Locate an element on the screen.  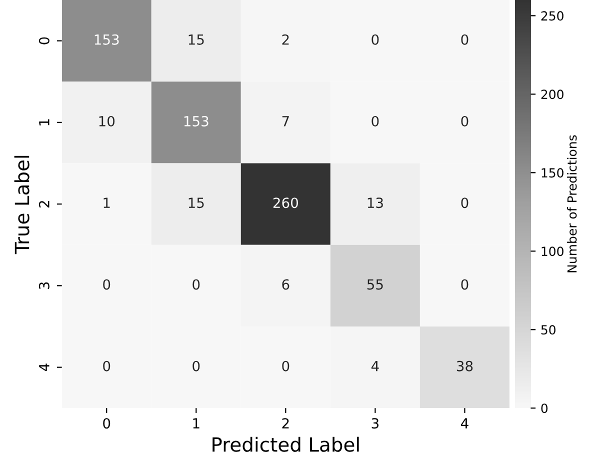
x-tick-label: 0 is located at coordinates (106, 423).